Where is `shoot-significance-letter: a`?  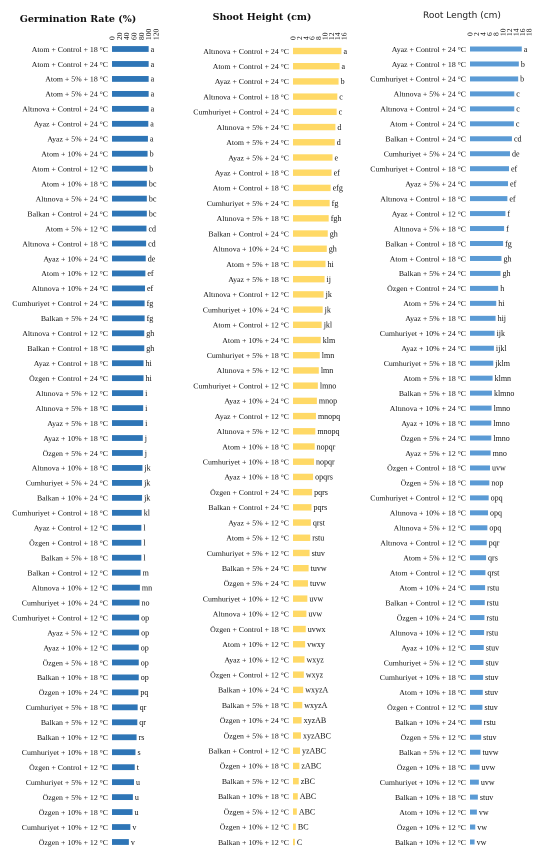
shoot-significance-letter: a is located at coordinates (345, 51).